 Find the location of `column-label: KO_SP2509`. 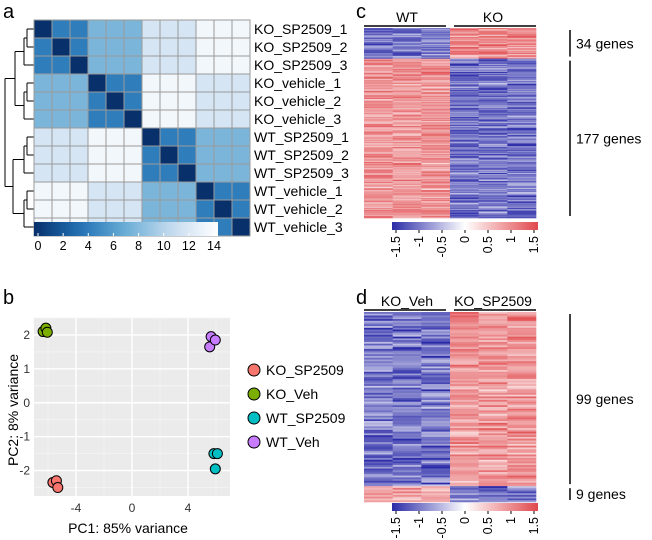

column-label: KO_SP2509 is located at coordinates (493, 301).